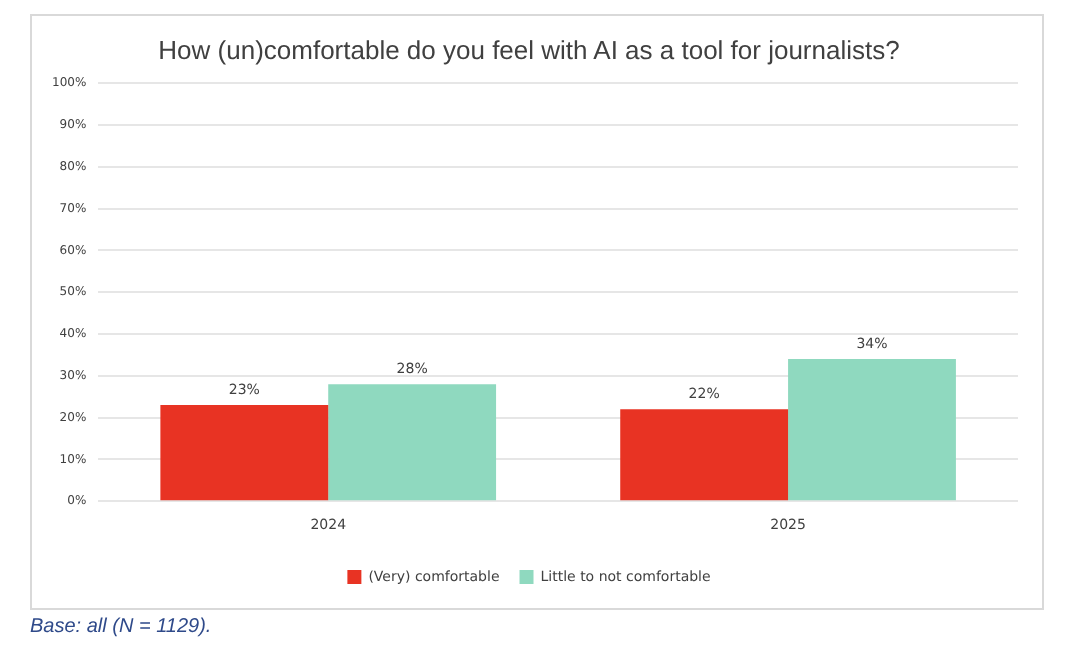 The image size is (1090, 658). What do you see at coordinates (122, 627) in the screenshot?
I see `text: Base: all (N = 1129).` at bounding box center [122, 627].